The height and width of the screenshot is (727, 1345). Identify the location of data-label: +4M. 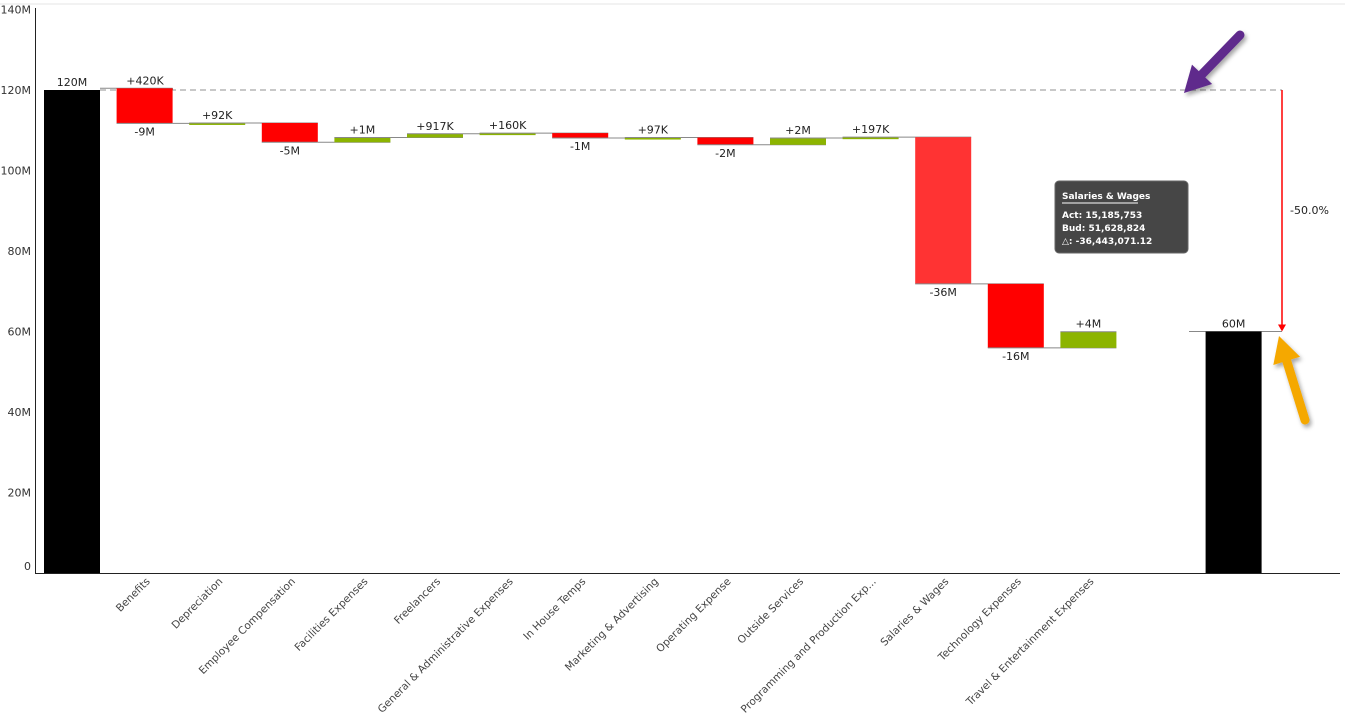
(1089, 324).